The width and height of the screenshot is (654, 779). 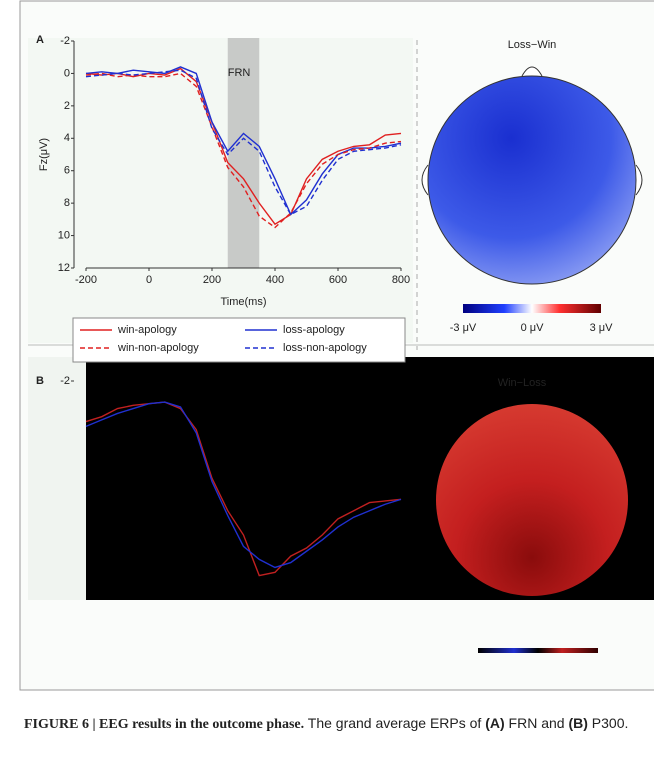 What do you see at coordinates (239, 340) in the screenshot?
I see `legend-box` at bounding box center [239, 340].